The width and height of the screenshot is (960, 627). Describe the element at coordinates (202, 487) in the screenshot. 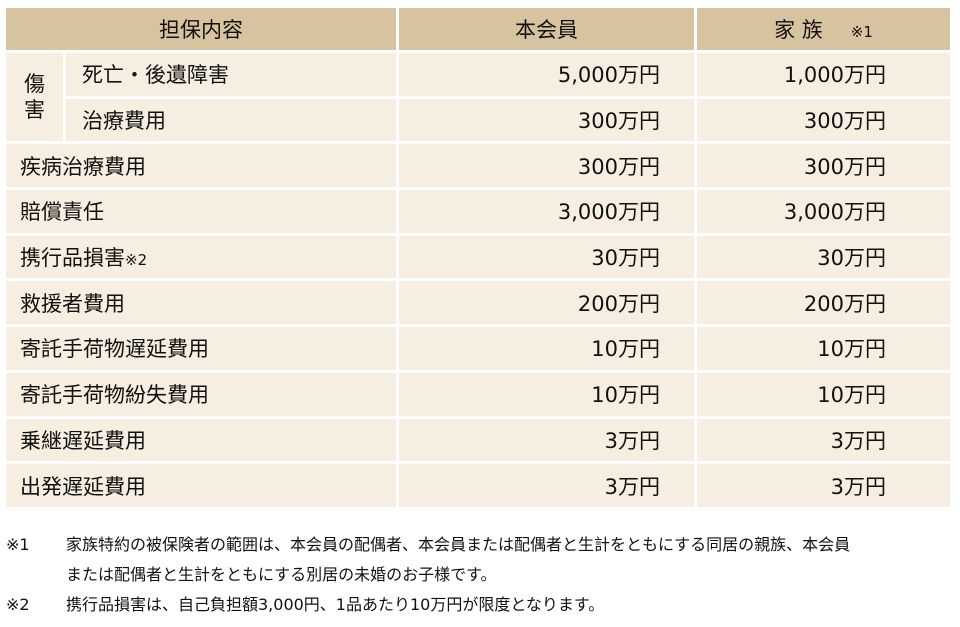

I see `row-label: 出発遅延費用` at that location.